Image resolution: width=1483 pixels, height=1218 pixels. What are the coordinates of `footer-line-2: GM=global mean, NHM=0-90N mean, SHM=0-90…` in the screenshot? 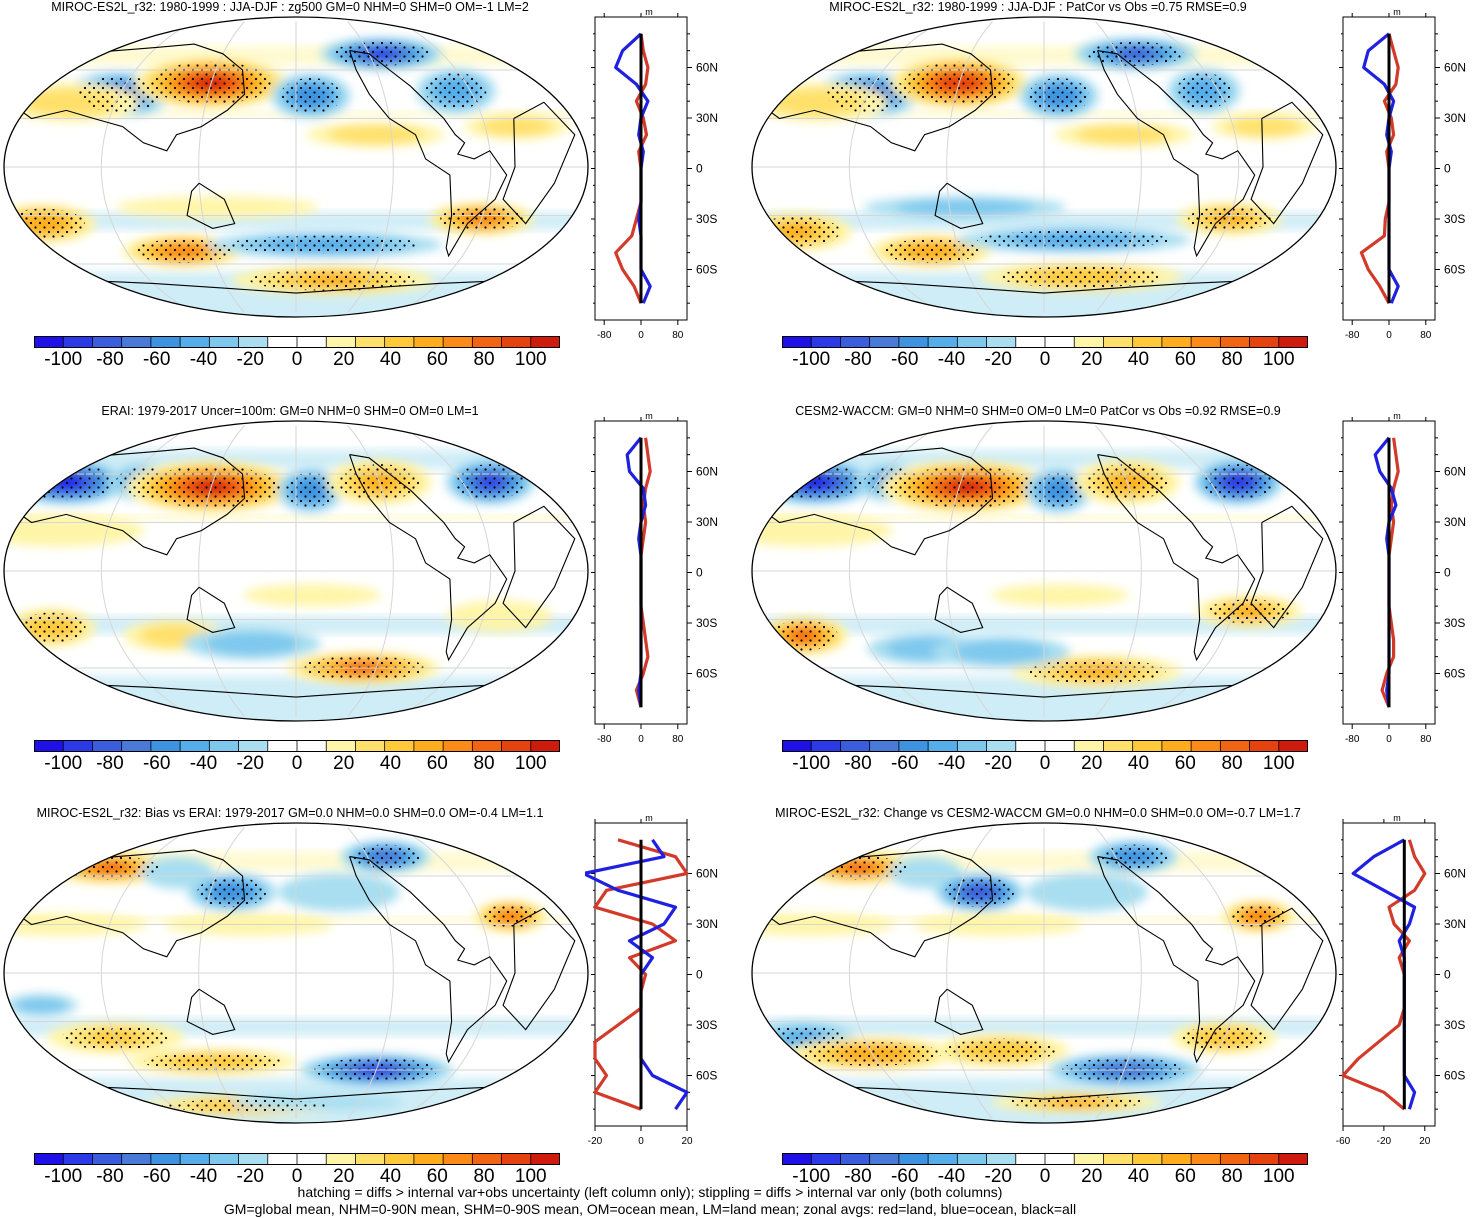 It's located at (650, 1209).